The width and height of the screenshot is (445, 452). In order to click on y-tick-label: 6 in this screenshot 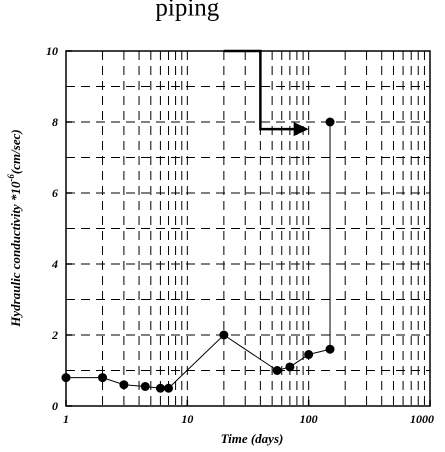, I will do `click(55, 193)`.